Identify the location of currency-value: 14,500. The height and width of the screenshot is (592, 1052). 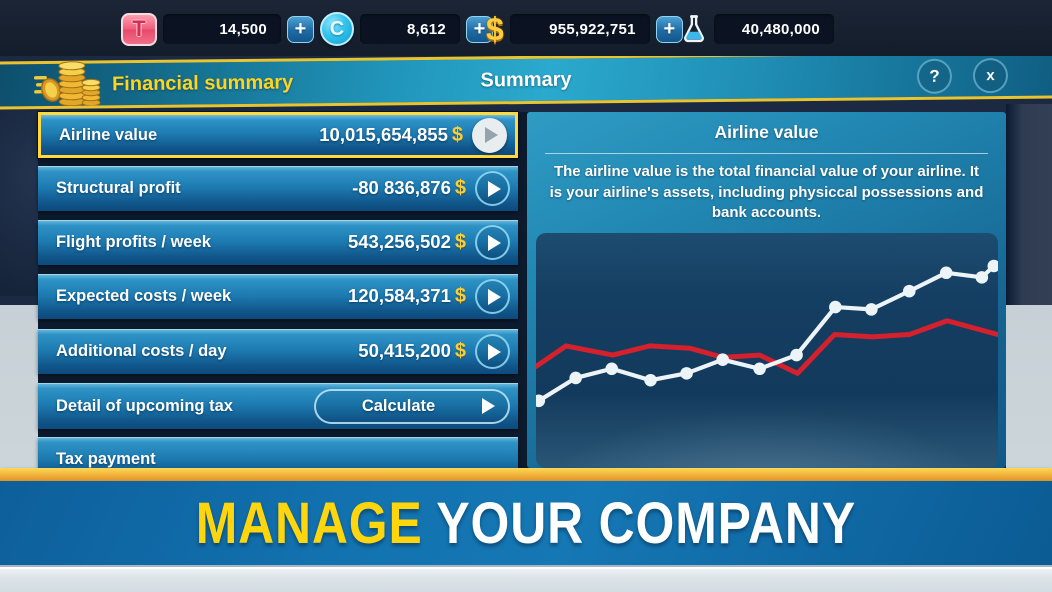
(222, 29).